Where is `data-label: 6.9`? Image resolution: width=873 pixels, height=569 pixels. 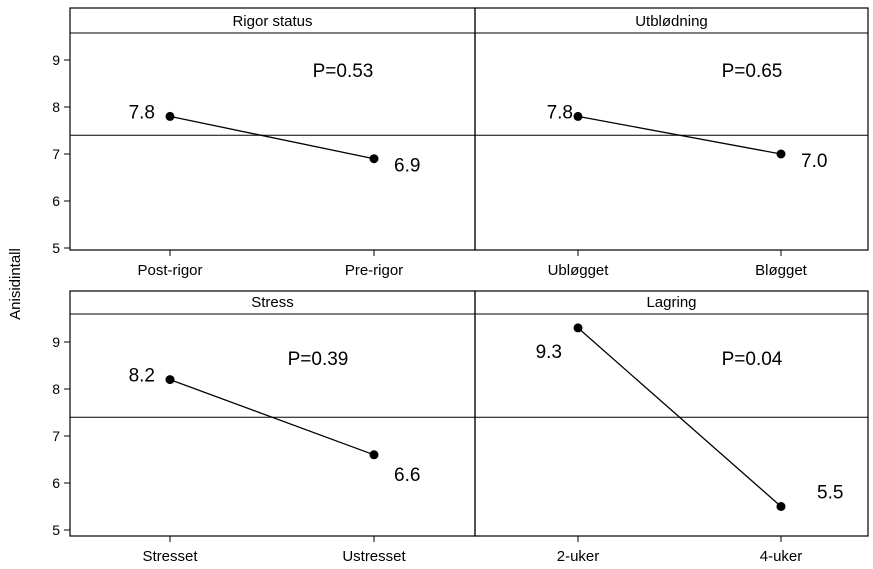 data-label: 6.9 is located at coordinates (407, 166).